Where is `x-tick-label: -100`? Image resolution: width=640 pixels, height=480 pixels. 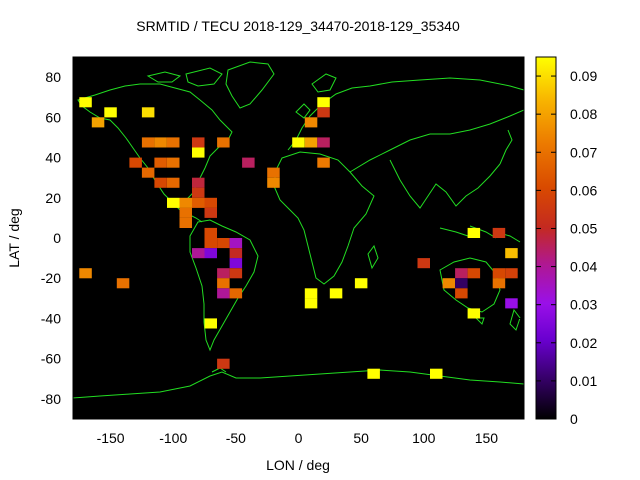
x-tick-label: -100 is located at coordinates (173, 438).